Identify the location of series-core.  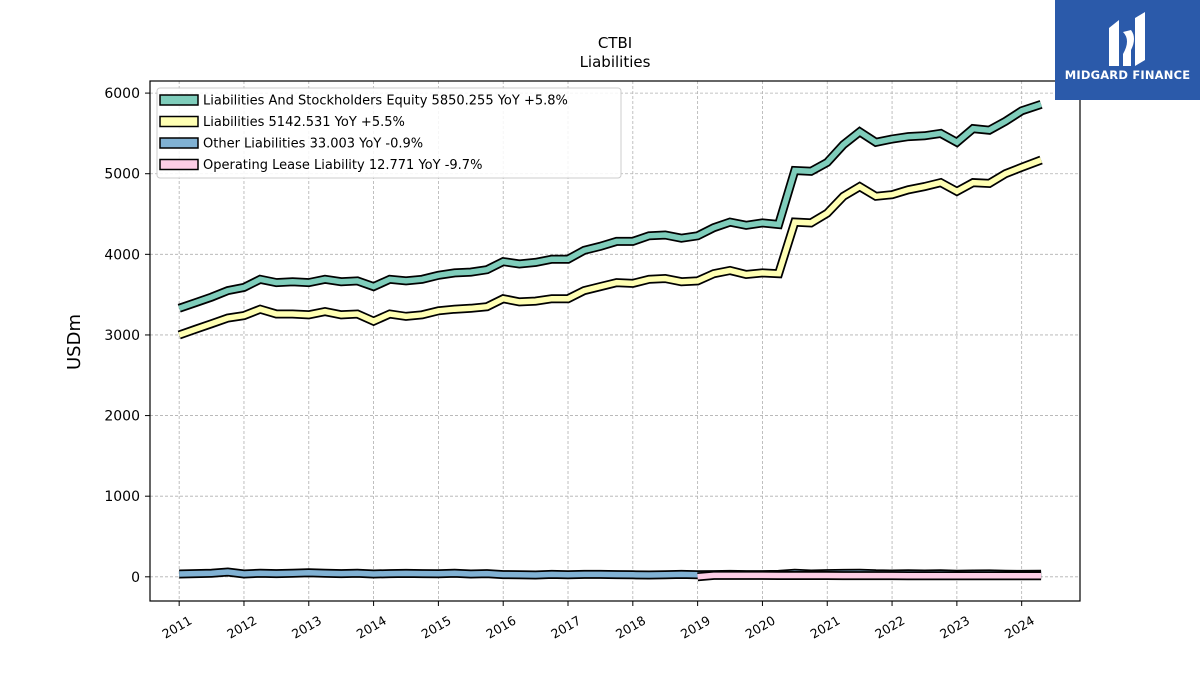
(869, 576).